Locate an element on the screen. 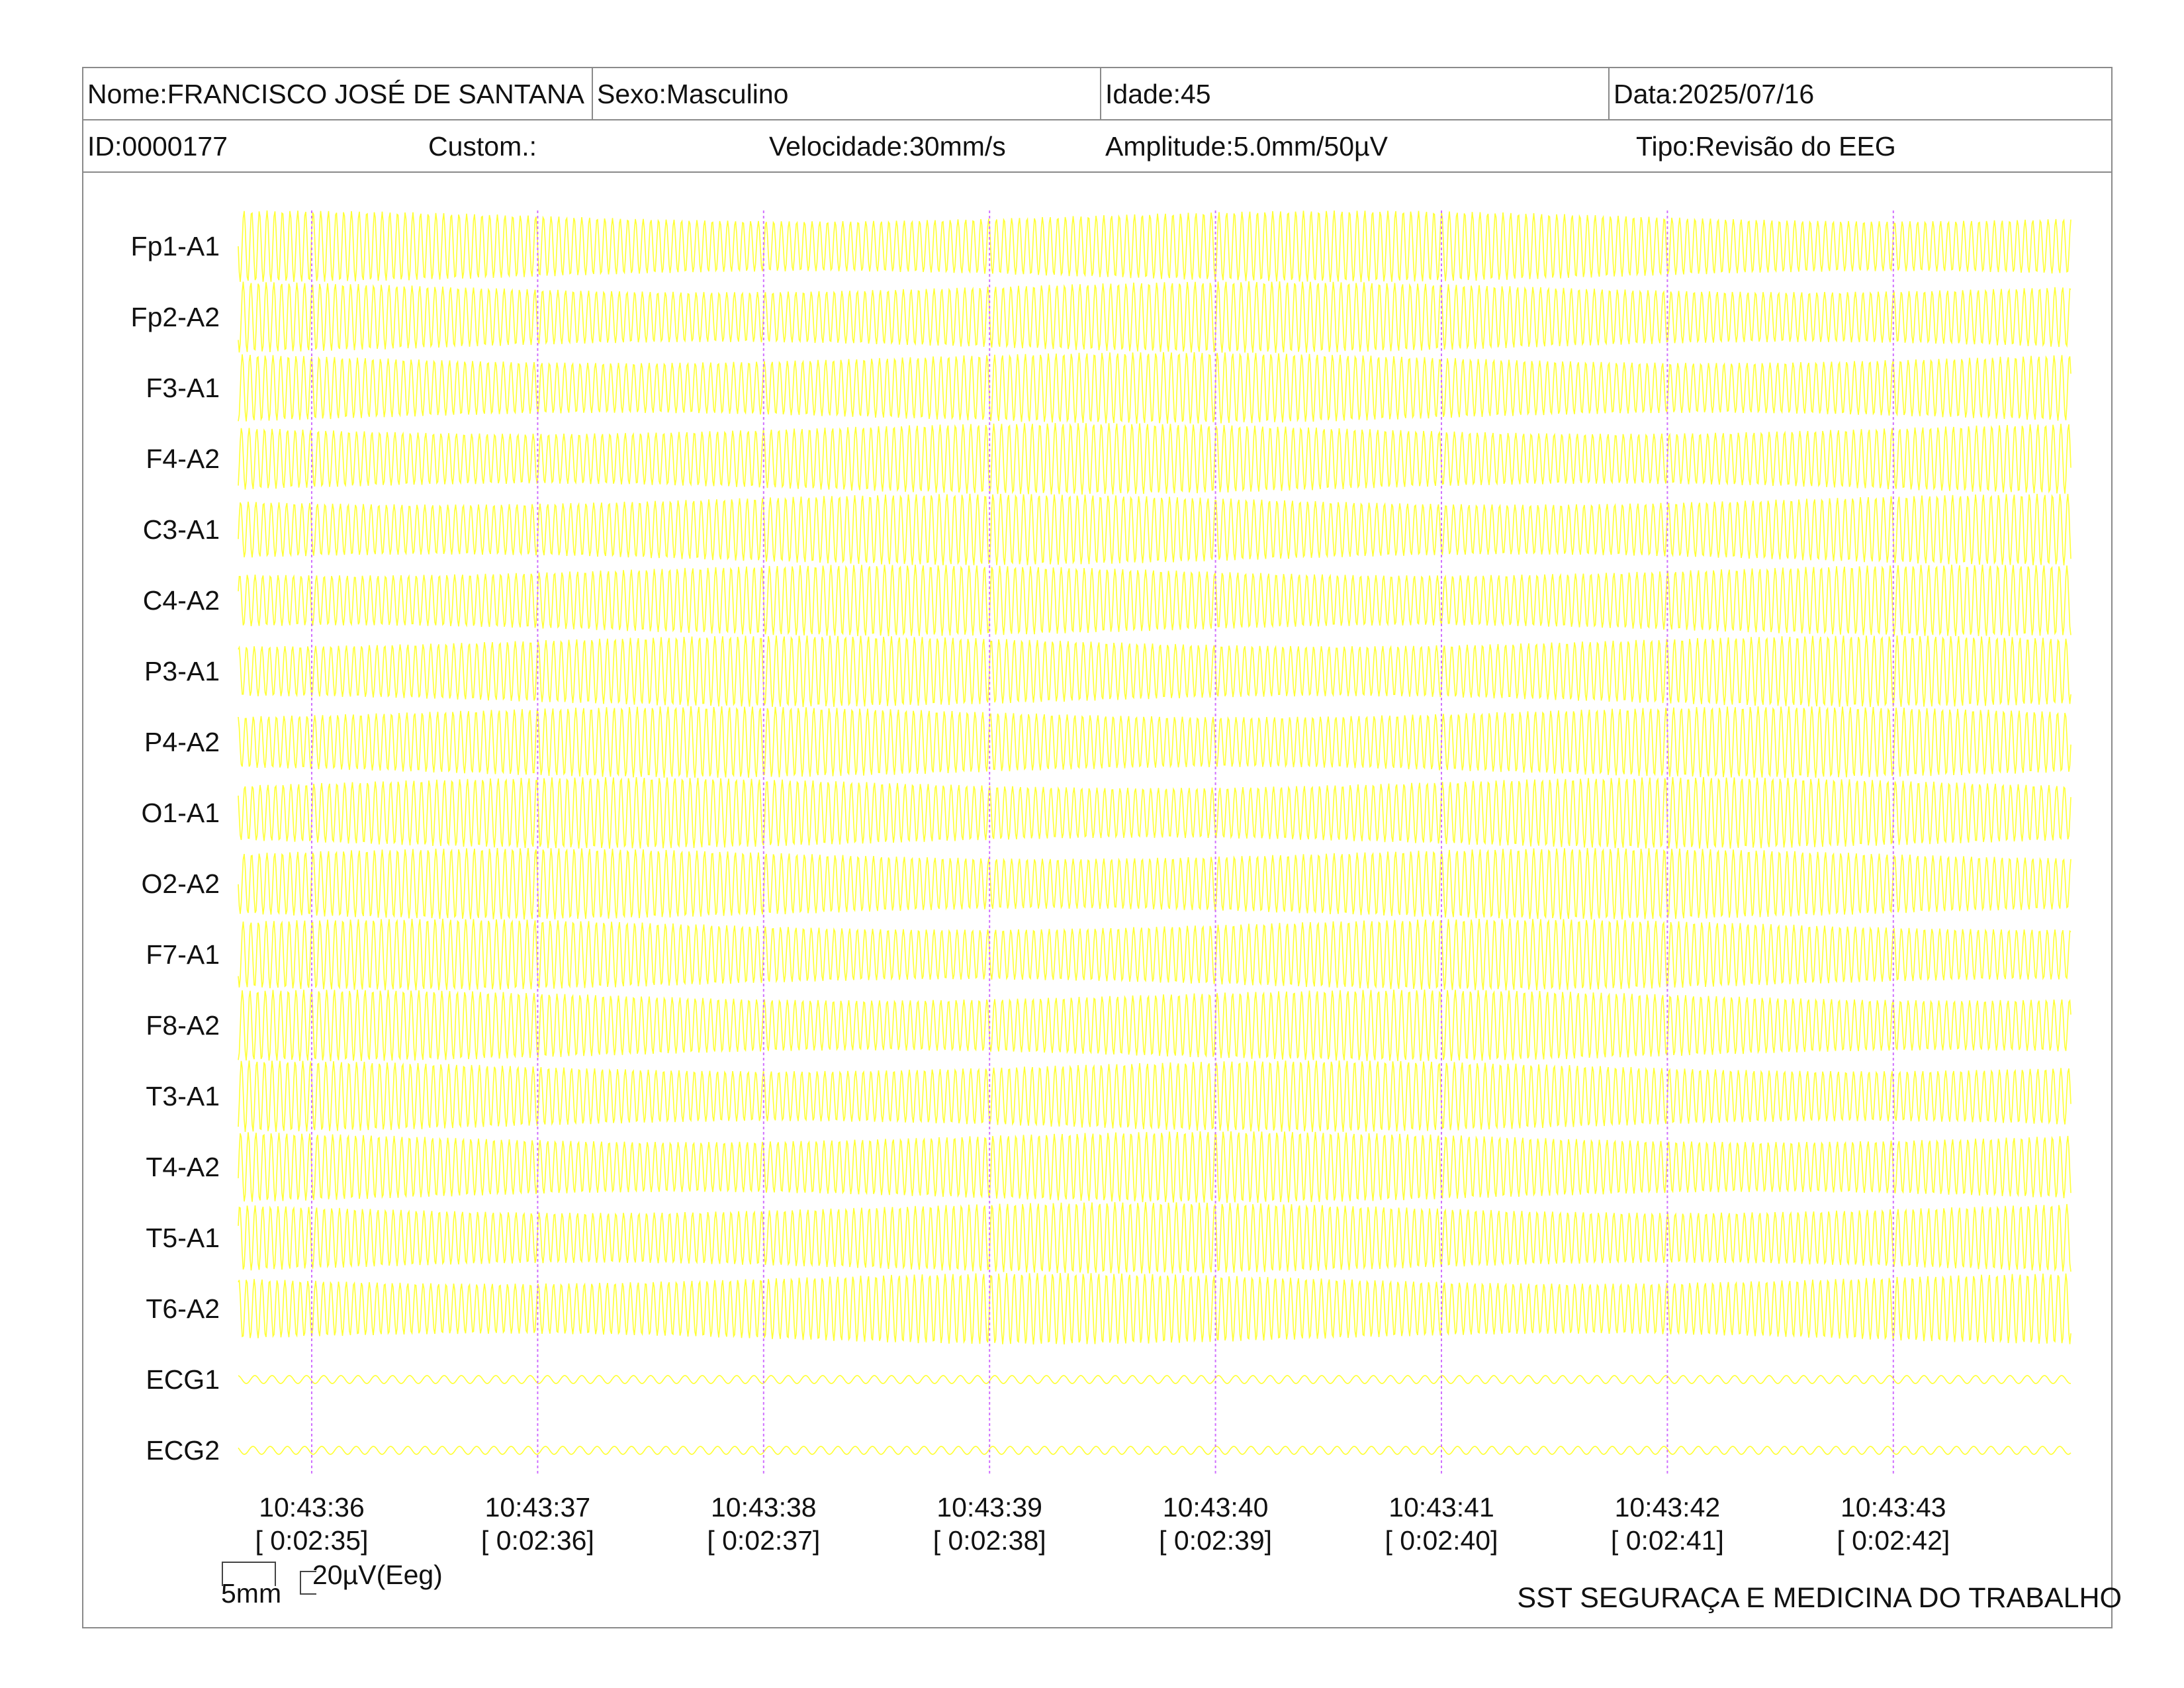 The height and width of the screenshot is (1688, 2184). time-scale-bracket-icon is located at coordinates (249, 1574).